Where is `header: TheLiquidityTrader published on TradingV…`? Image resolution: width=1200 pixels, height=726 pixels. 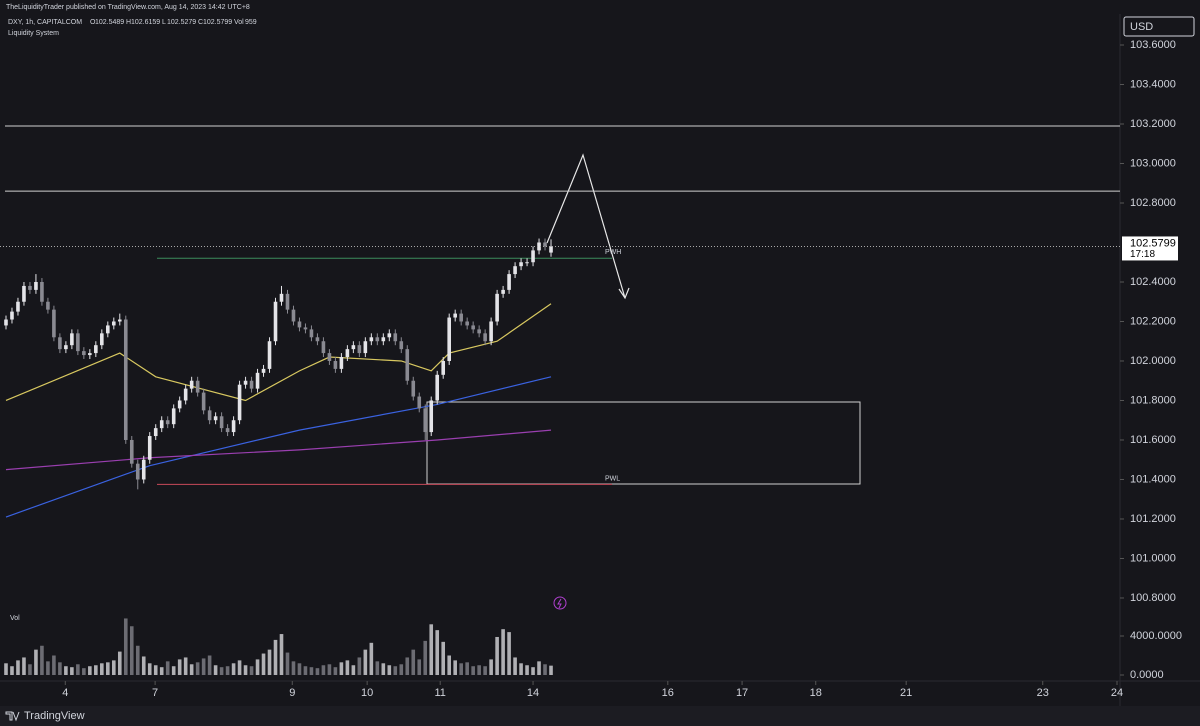
header: TheLiquidityTrader published on TradingV… is located at coordinates (128, 7).